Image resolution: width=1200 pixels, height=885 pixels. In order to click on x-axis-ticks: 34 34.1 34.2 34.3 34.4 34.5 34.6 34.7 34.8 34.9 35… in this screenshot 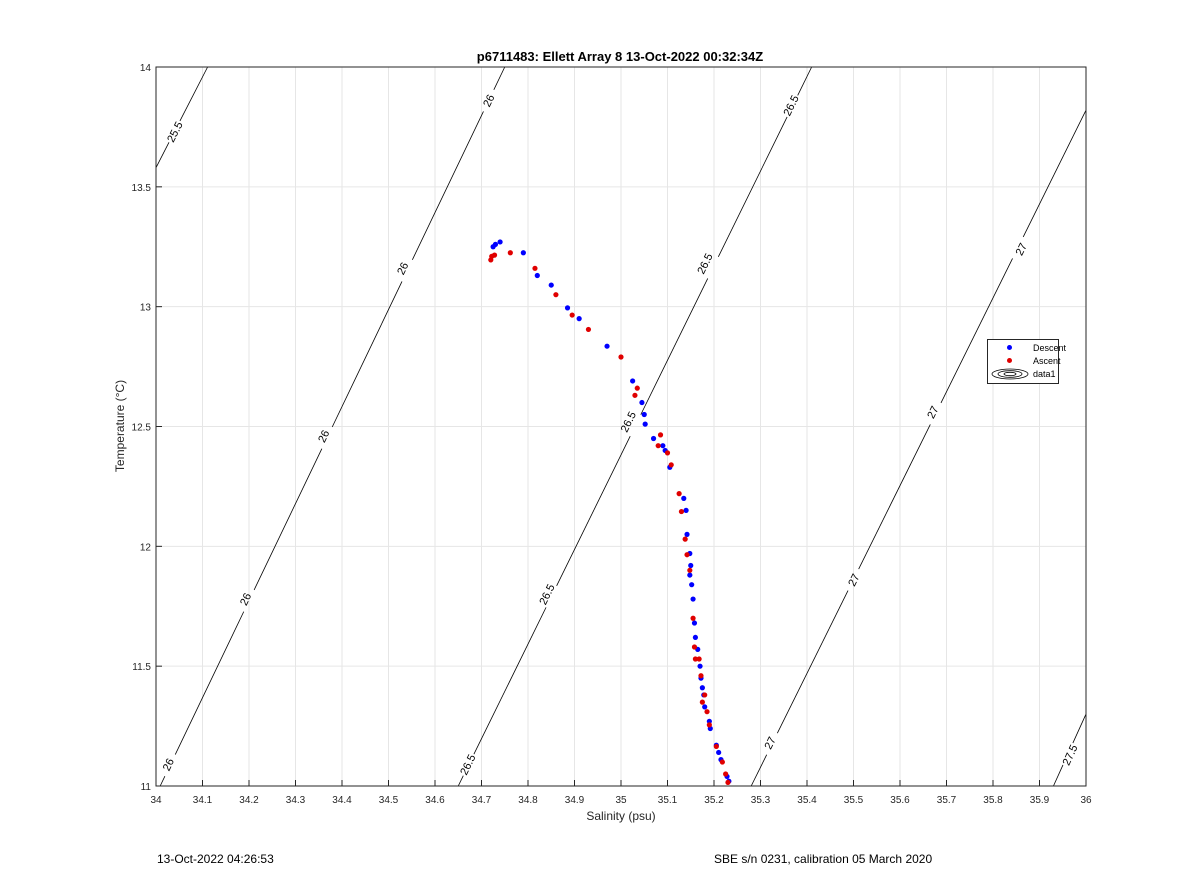, I will do `click(621, 793)`.